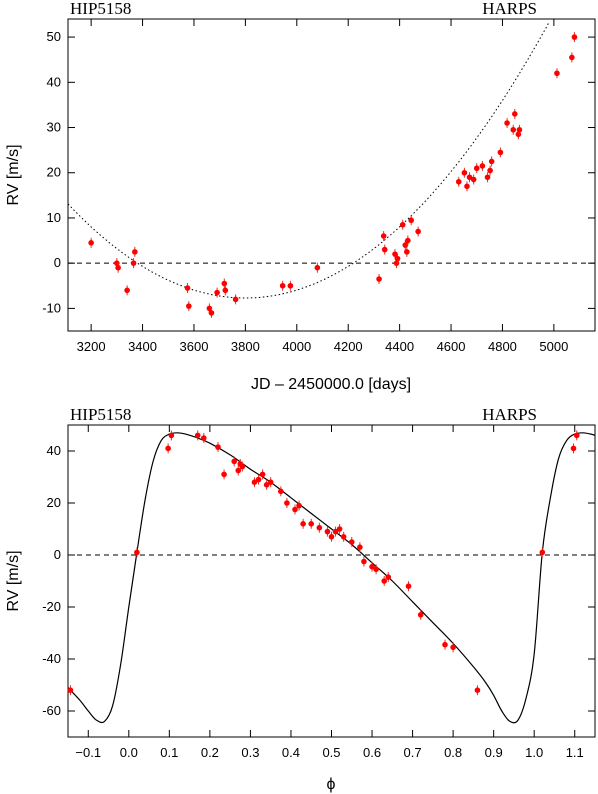 This screenshot has width=598, height=794. Describe the element at coordinates (413, 752) in the screenshot. I see `x-tick-label: 0.7` at that location.